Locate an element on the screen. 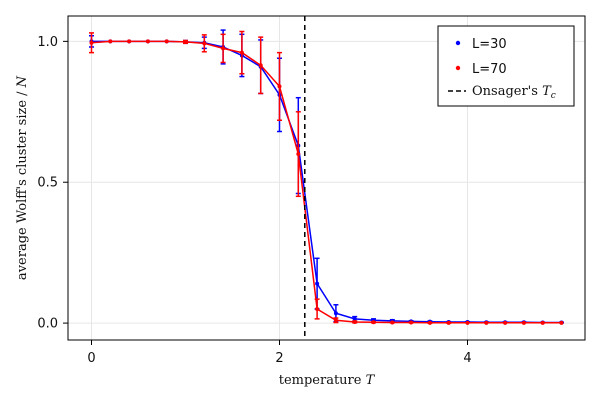  legend-marker-l70 is located at coordinates (458, 68).